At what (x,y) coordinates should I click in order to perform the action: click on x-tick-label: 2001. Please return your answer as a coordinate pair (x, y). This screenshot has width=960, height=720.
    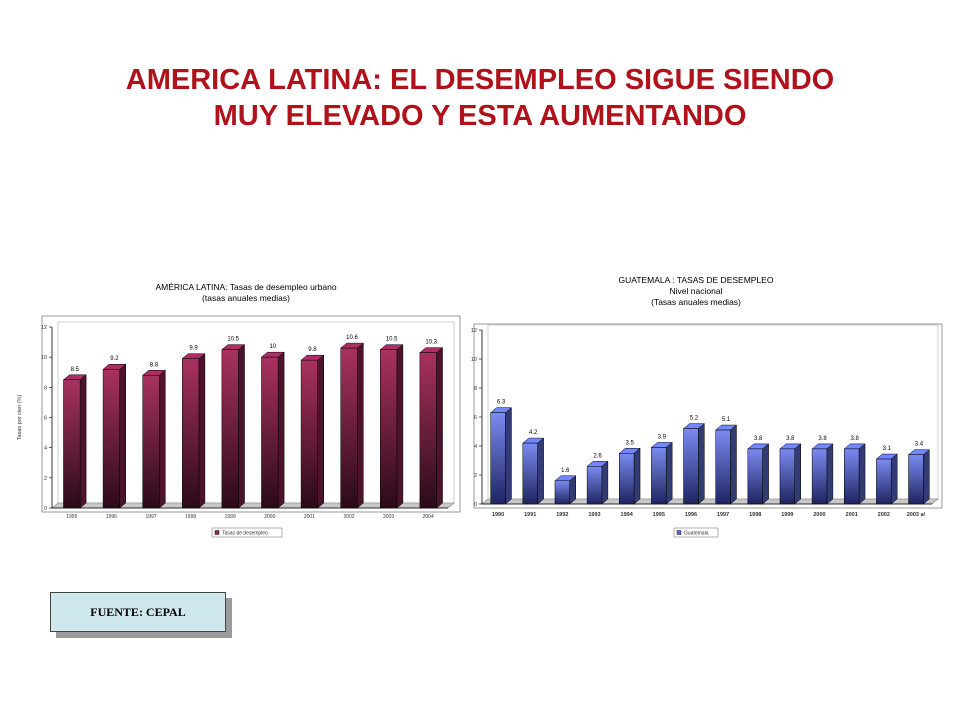
    Looking at the image, I should click on (852, 515).